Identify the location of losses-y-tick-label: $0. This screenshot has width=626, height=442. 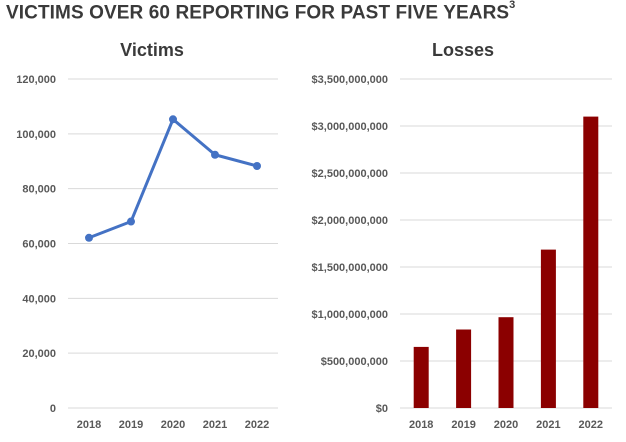
(382, 409).